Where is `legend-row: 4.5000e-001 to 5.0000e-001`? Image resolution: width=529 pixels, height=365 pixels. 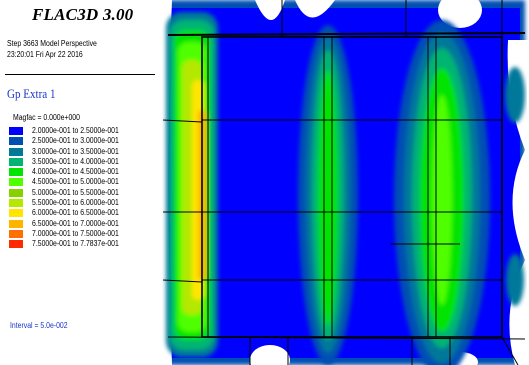
legend-row: 4.5000e-001 to 5.0000e-001 is located at coordinates (84, 182).